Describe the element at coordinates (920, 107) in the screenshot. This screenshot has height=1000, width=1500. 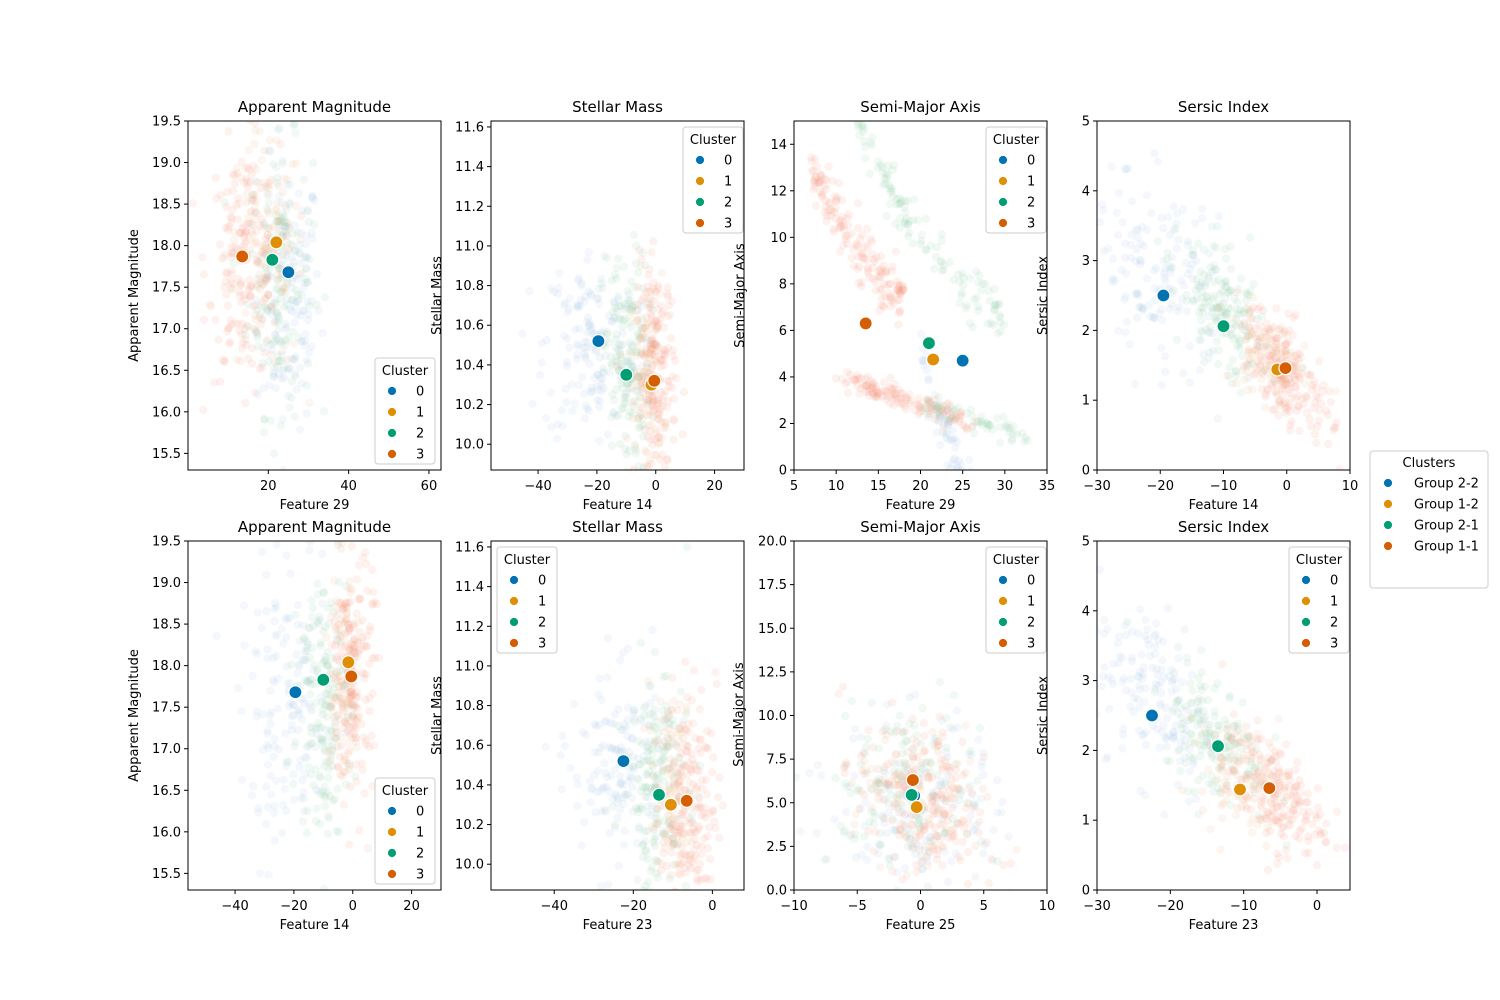
I see `subplot-title: Semi-Major Axis` at that location.